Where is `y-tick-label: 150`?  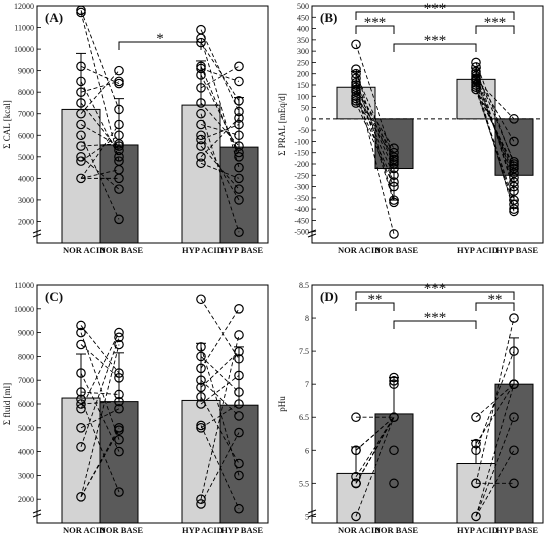 y-tick-label: 150 is located at coordinates (303, 85).